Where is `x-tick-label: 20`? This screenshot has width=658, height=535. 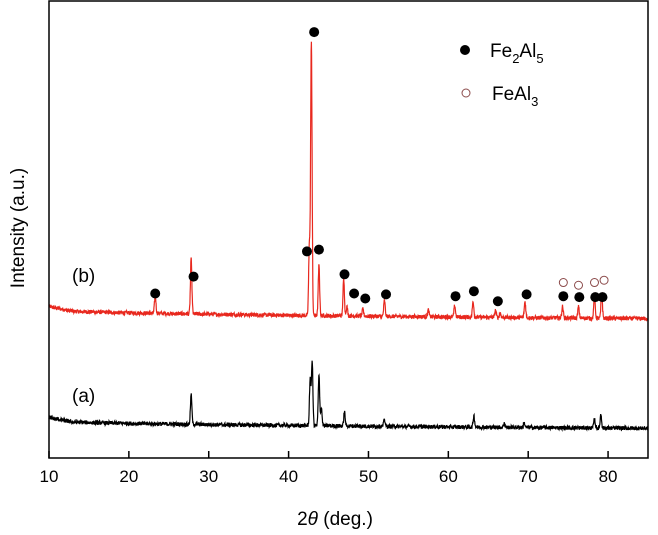 x-tick-label: 20 is located at coordinates (128, 476).